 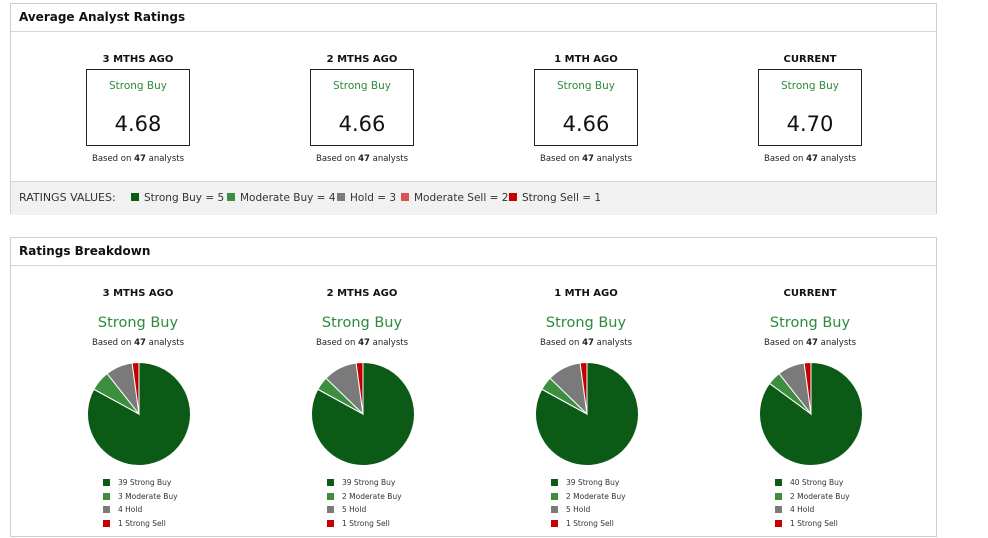 What do you see at coordinates (177, 198) in the screenshot?
I see `value-strong-buy: Strong Buy = 5` at bounding box center [177, 198].